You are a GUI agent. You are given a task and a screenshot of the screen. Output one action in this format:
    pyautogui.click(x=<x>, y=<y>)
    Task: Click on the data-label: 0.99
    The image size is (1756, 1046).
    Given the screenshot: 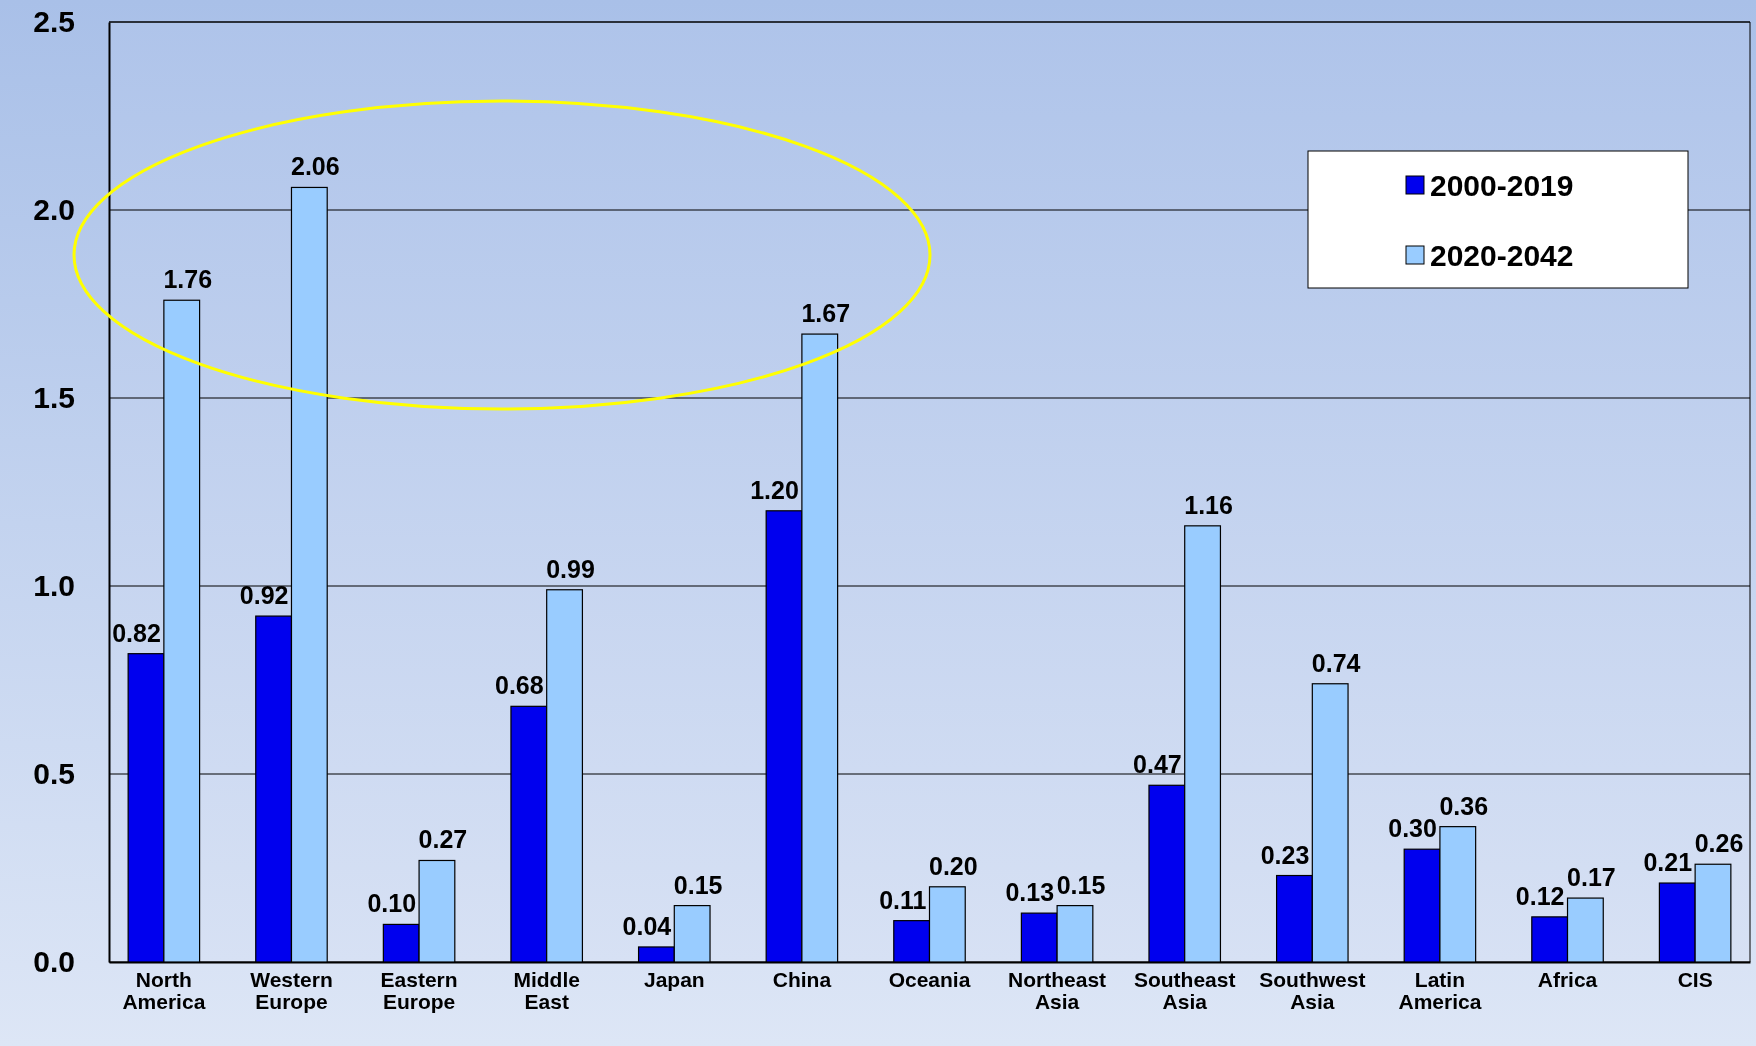 What is the action you would take?
    pyautogui.click(x=570, y=568)
    